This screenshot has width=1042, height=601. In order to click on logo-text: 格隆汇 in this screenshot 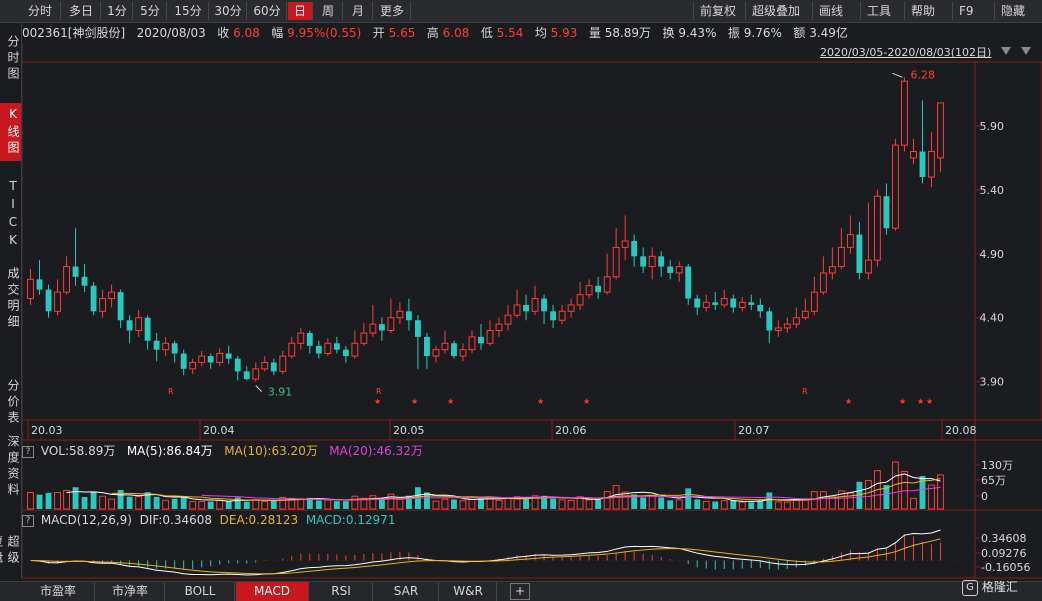, I will do `click(999, 587)`.